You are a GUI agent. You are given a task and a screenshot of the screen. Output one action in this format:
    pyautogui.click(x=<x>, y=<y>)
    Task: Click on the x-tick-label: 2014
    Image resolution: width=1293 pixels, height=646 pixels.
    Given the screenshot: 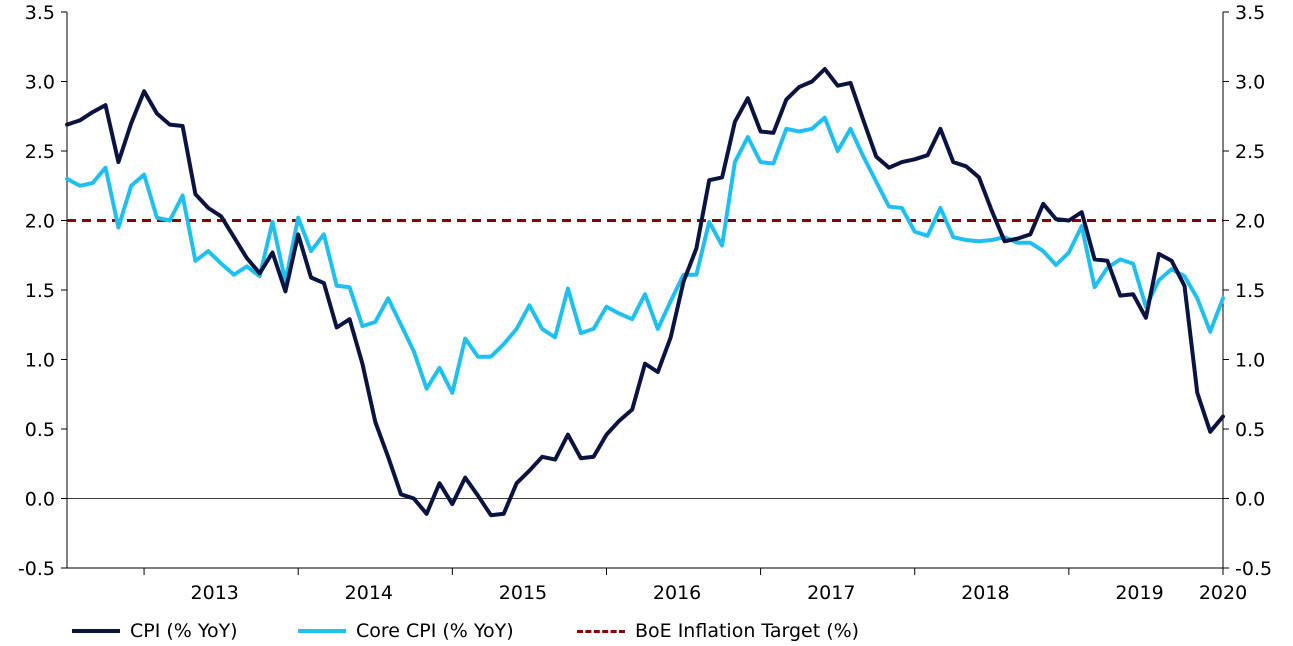 What is the action you would take?
    pyautogui.click(x=369, y=593)
    